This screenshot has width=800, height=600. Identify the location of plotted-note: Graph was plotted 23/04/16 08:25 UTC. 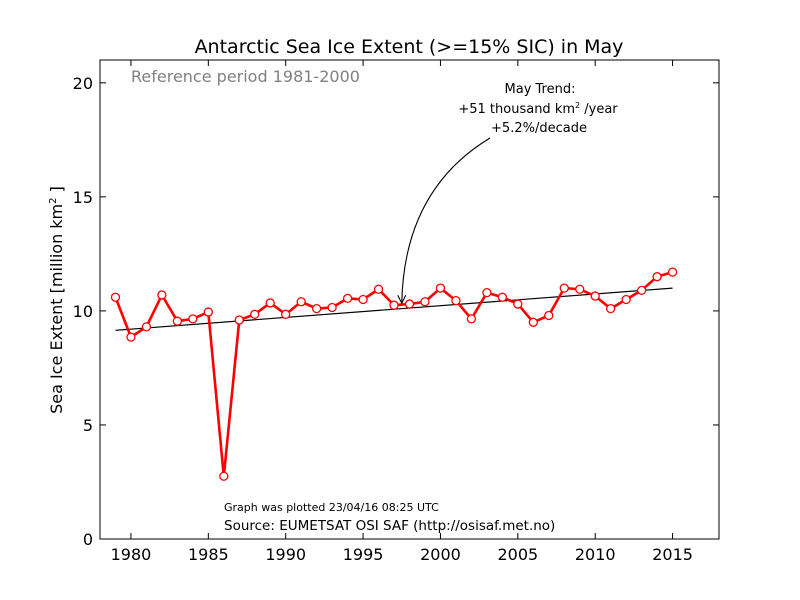
(331, 507).